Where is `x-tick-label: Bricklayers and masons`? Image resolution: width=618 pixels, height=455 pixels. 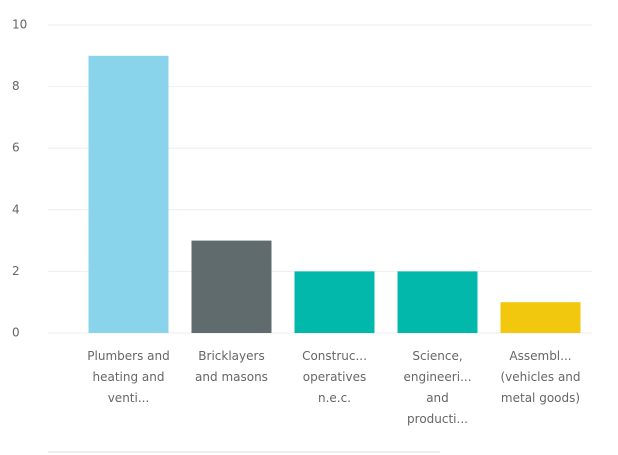 x-tick-label: Bricklayers and masons is located at coordinates (231, 366).